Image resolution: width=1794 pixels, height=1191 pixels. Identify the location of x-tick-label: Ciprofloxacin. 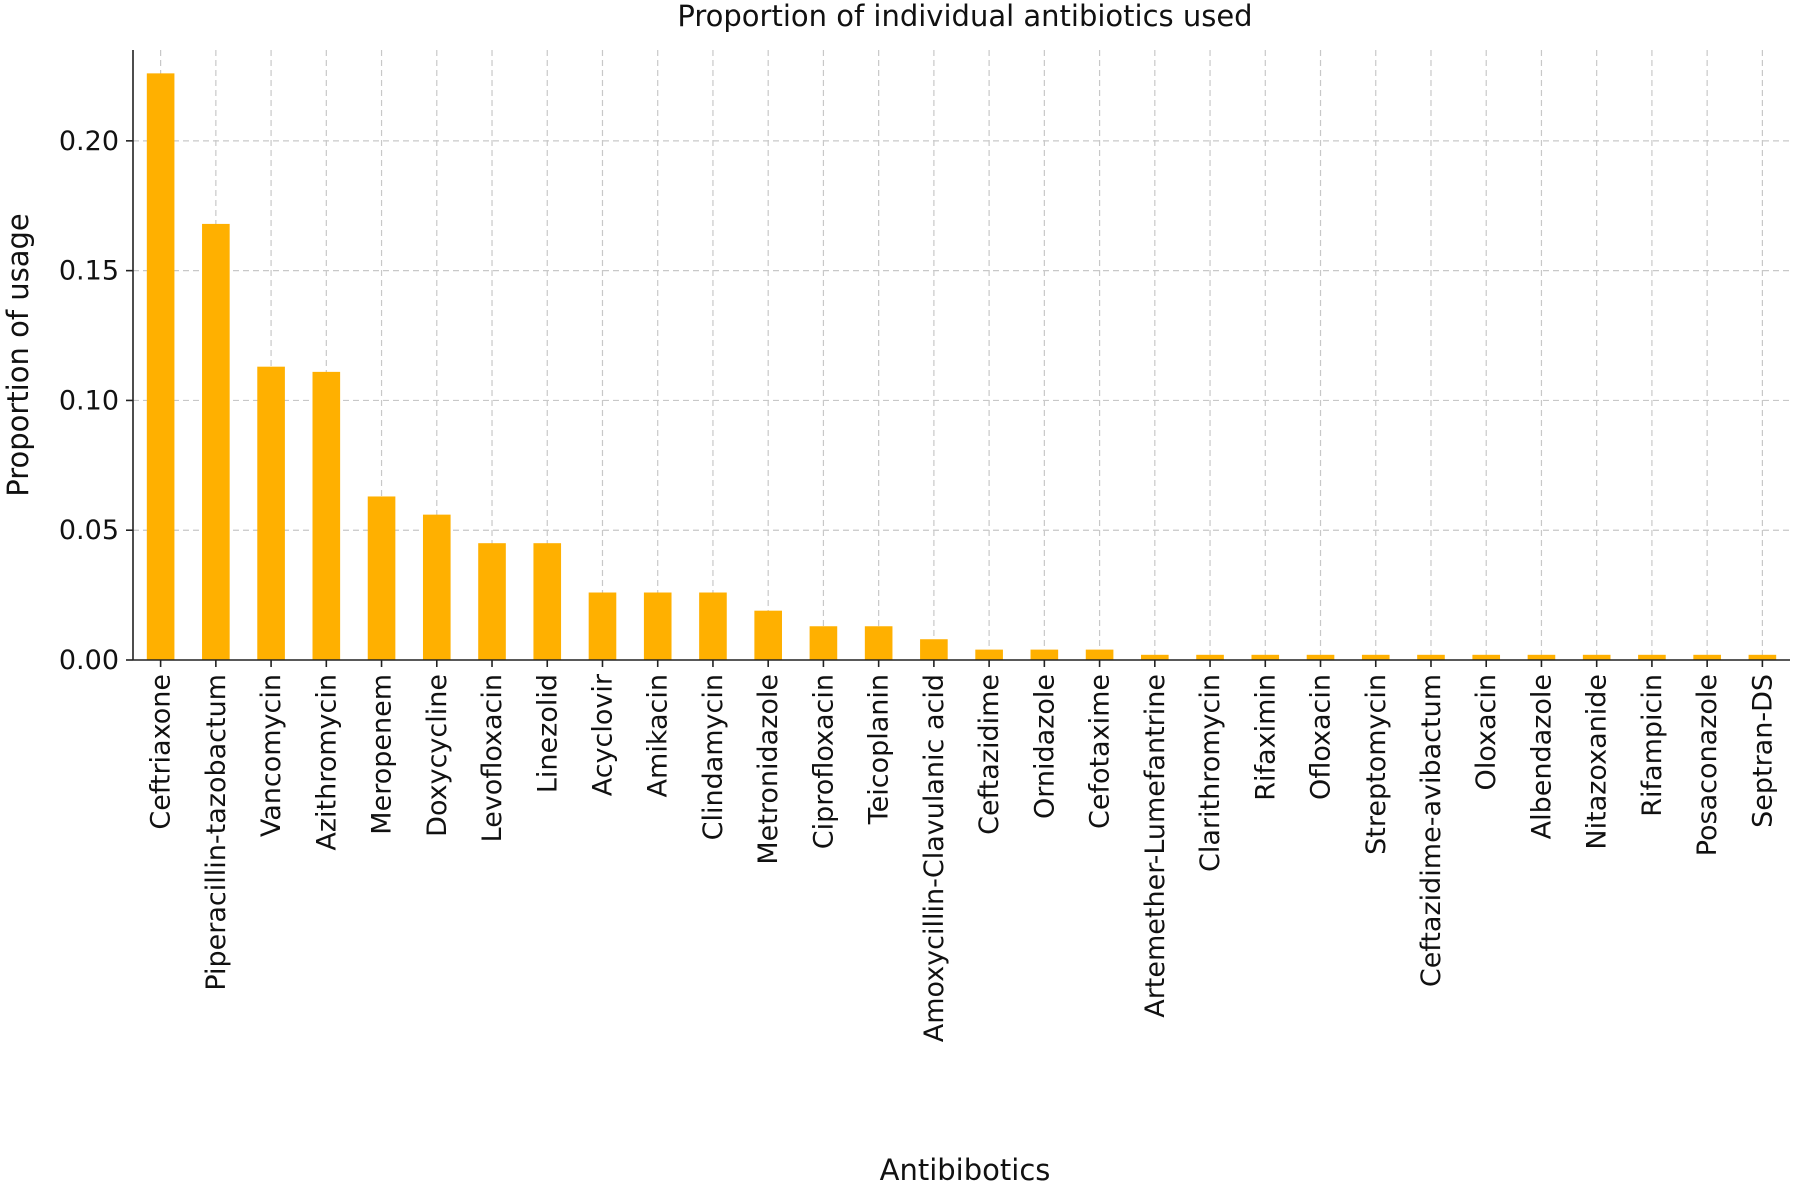
(823, 761).